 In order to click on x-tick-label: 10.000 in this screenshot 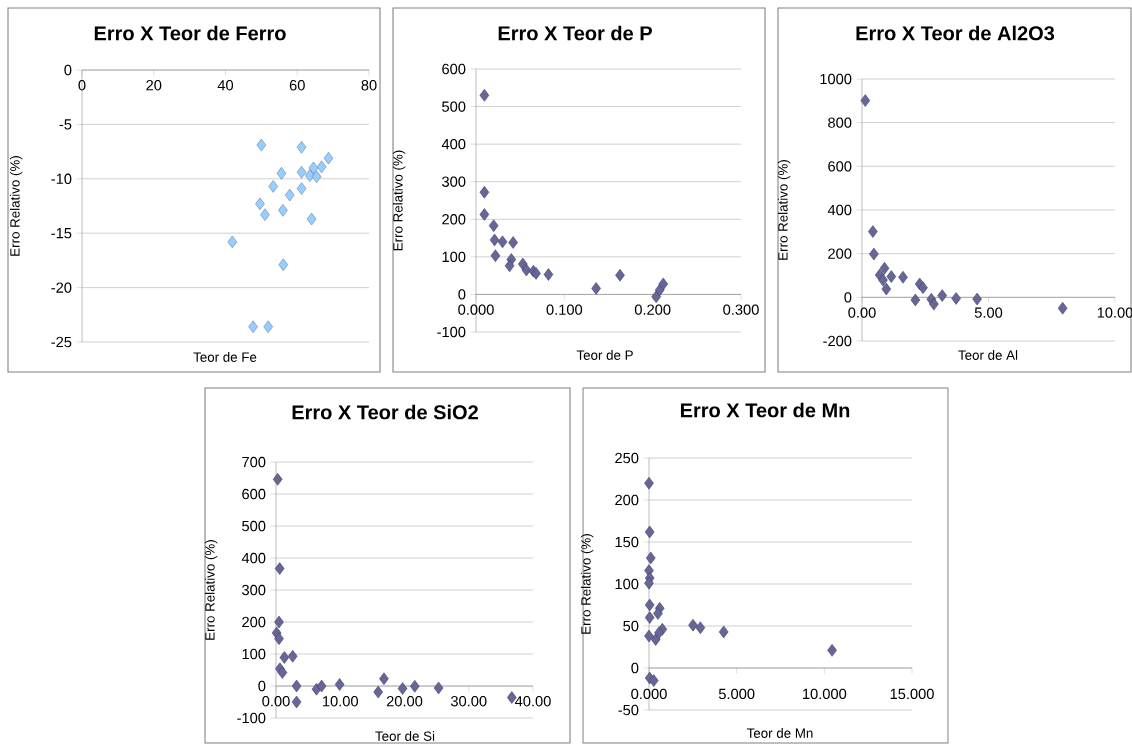, I will do `click(825, 694)`.